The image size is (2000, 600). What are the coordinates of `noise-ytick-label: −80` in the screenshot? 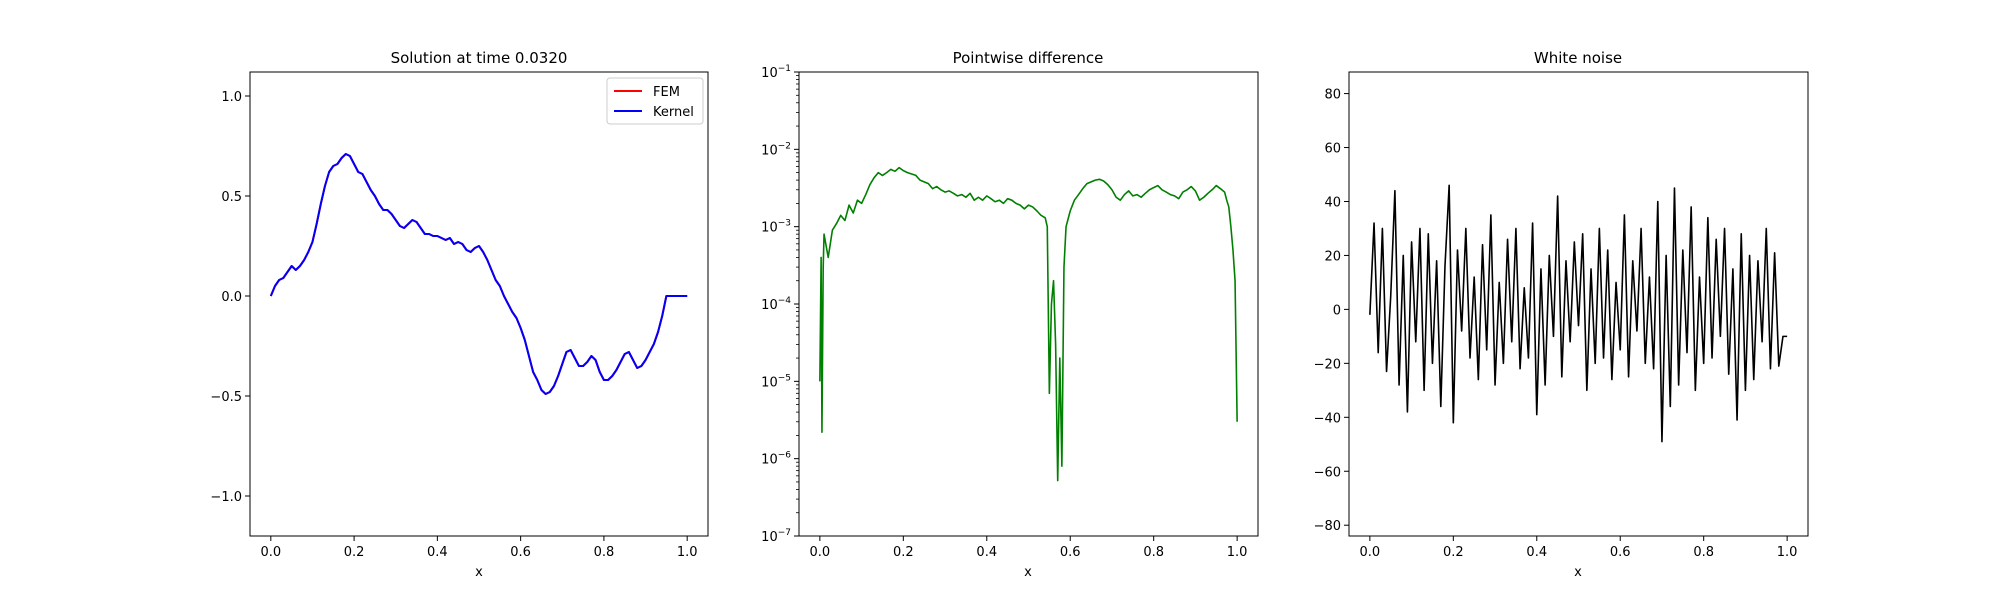 It's located at (1327, 526).